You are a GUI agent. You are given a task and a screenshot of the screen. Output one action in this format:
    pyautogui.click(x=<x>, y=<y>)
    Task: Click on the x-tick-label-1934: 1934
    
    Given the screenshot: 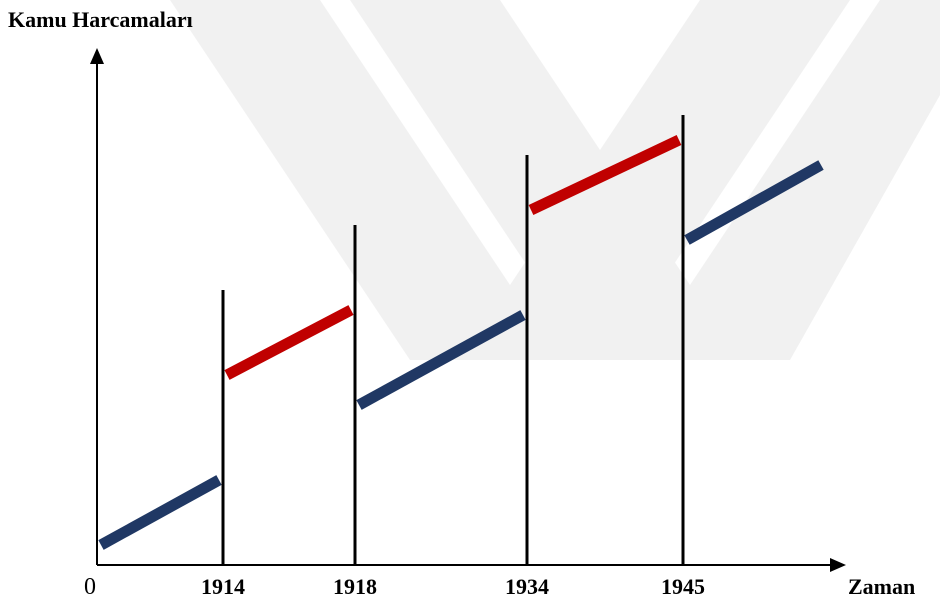 What is the action you would take?
    pyautogui.click(x=527, y=586)
    